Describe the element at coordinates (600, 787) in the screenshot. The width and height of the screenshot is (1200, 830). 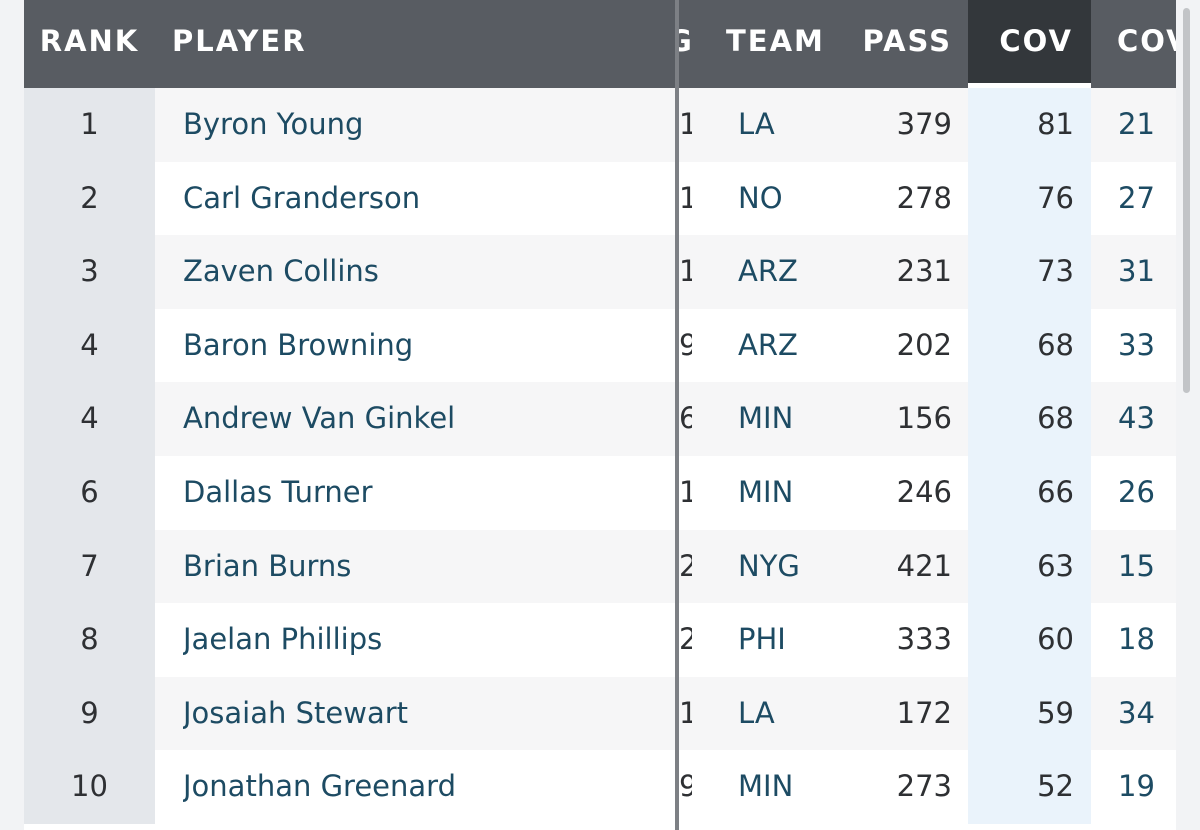
I see `table-row: 10 Jonathan Greenard 9 MIN 273 52 19` at that location.